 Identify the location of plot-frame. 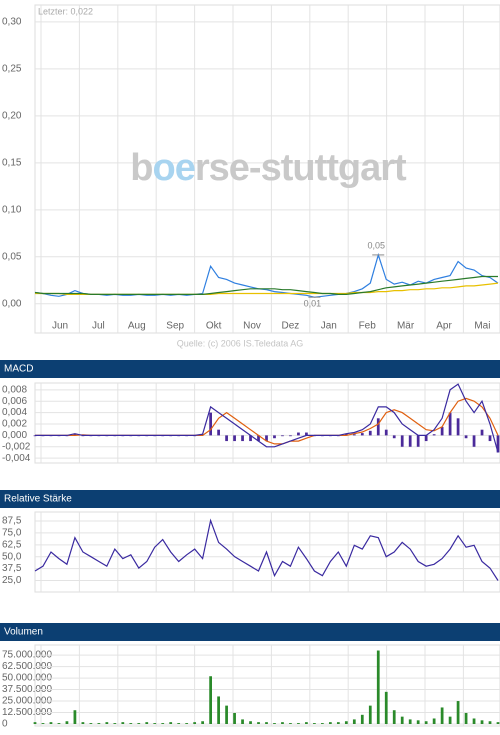
(267, 423).